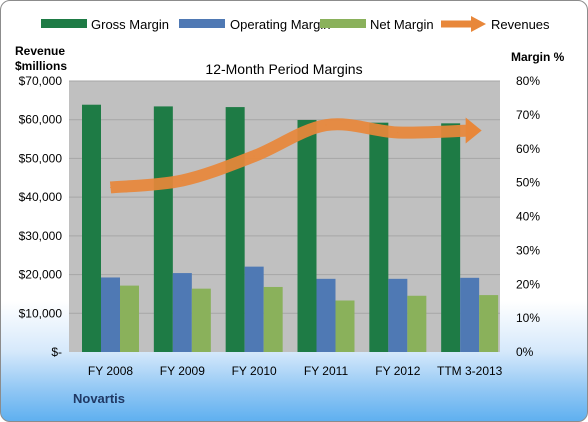 The width and height of the screenshot is (588, 422). What do you see at coordinates (202, 23) in the screenshot?
I see `legend-swatch-operating-margin` at bounding box center [202, 23].